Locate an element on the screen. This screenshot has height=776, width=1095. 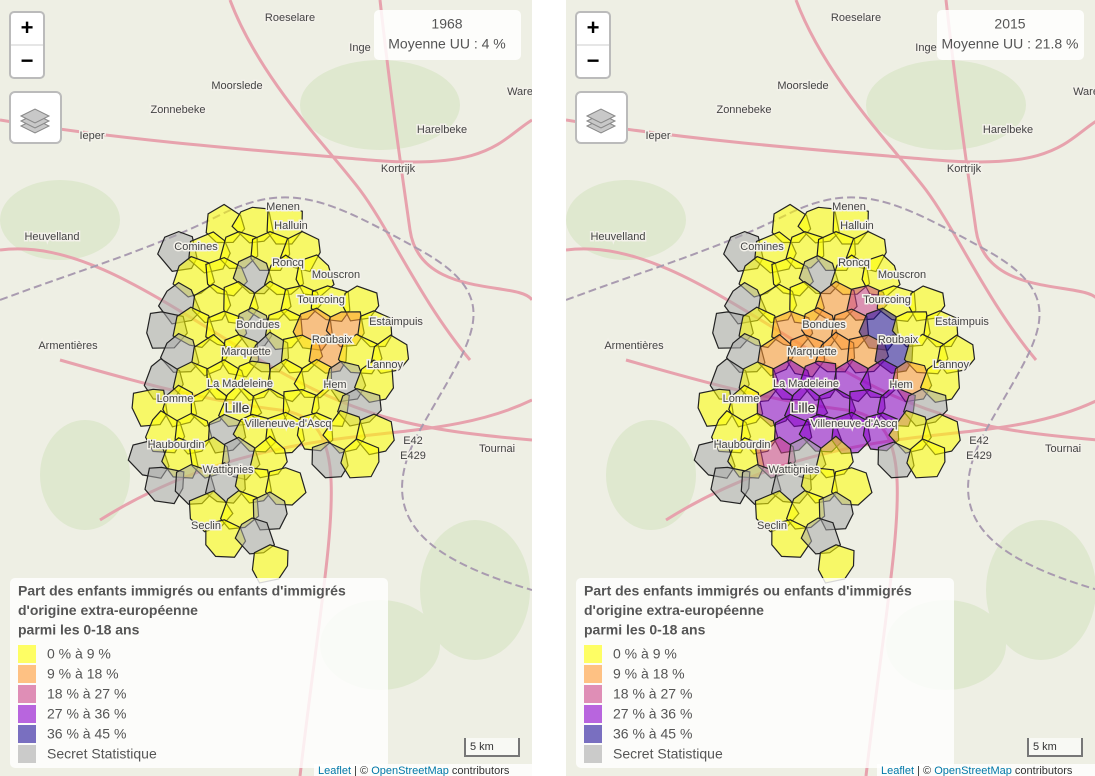
place-label: Heuvelland is located at coordinates (617, 237).